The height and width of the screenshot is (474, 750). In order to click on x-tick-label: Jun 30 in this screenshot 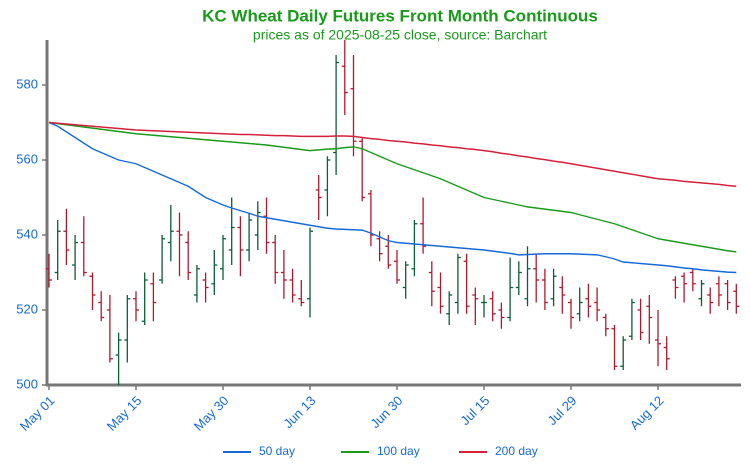, I will do `click(386, 412)`.